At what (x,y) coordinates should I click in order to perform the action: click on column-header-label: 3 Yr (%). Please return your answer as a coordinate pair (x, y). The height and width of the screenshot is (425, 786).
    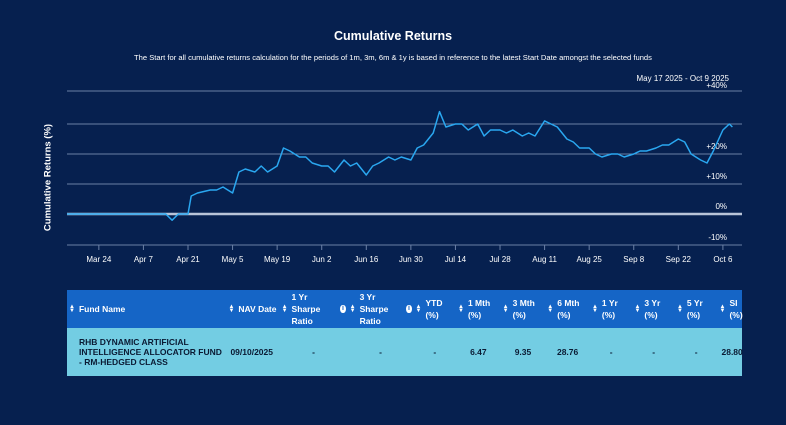
    Looking at the image, I should click on (652, 309).